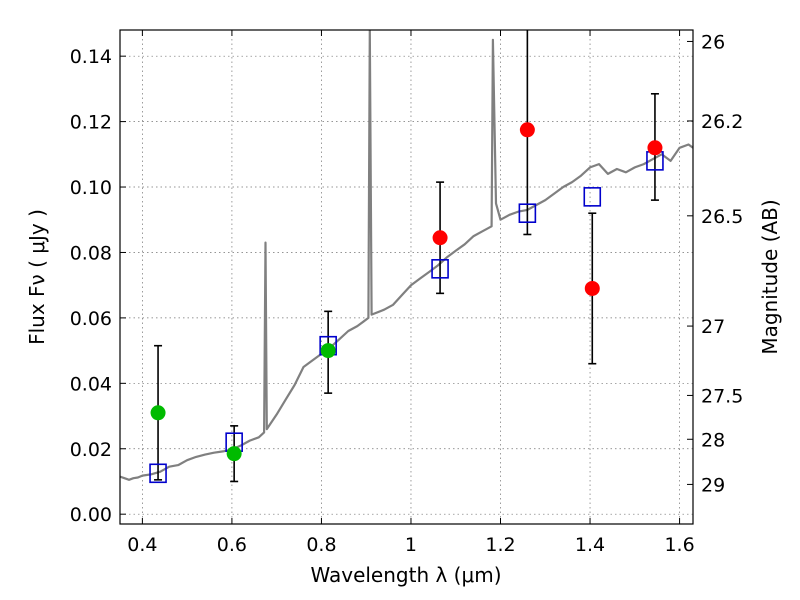 This screenshot has height=600, width=800. I want to click on y-tick-label: 0.06, so click(91, 319).